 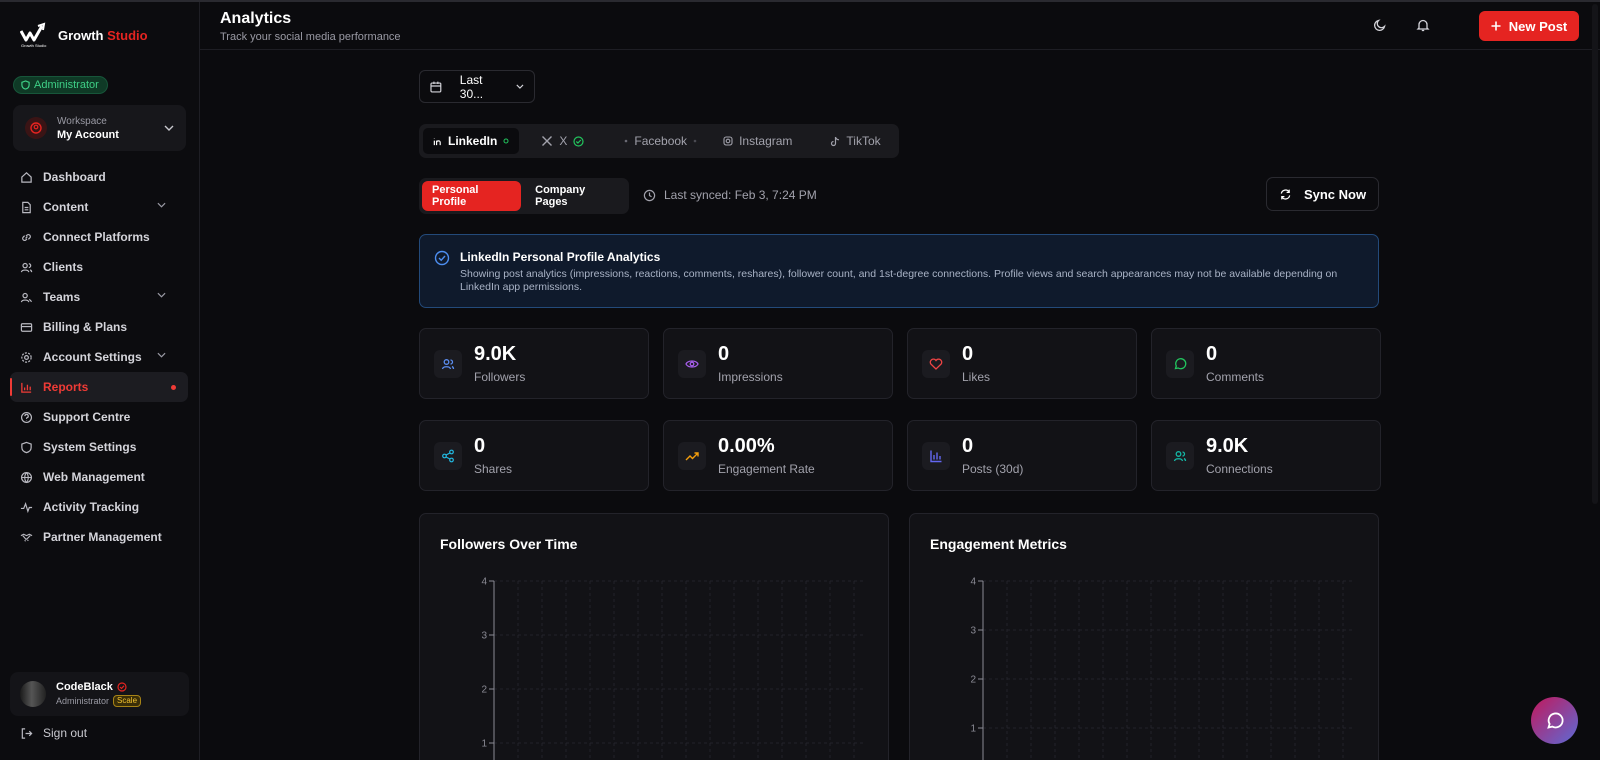 I want to click on avatar, so click(x=33, y=694).